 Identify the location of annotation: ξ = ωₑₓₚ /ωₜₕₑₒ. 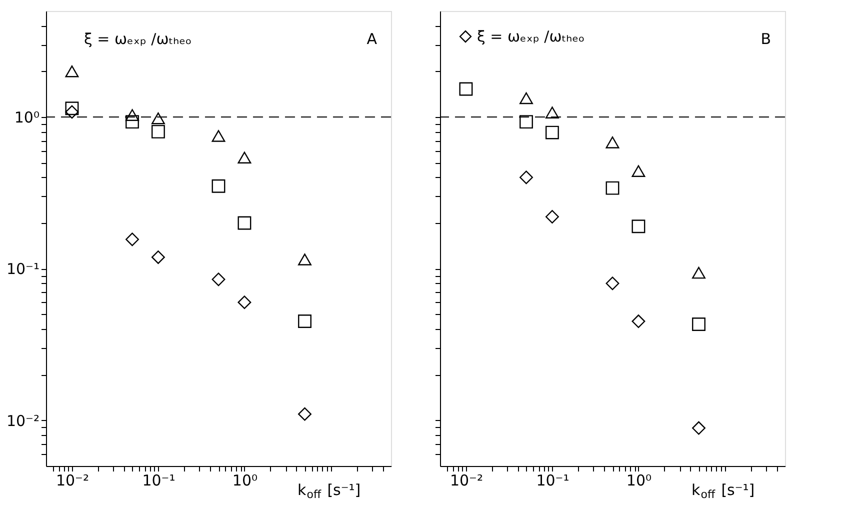
(138, 39).